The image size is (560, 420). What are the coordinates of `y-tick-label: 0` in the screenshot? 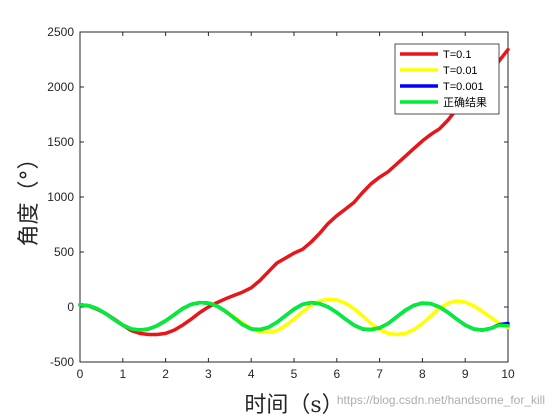 It's located at (70, 307).